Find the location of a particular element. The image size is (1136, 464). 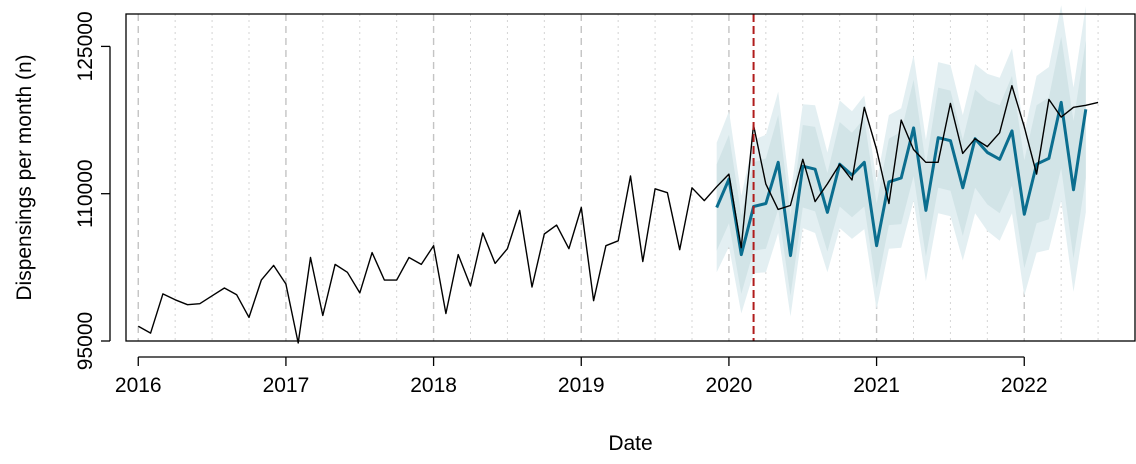

x-tick-label: 2019 is located at coordinates (581, 385).